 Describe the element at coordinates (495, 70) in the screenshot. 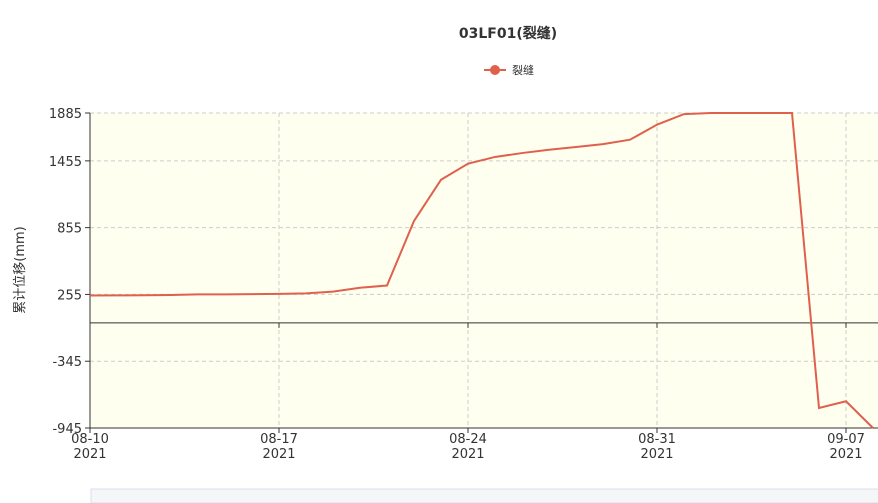

I see `legend-marker` at that location.